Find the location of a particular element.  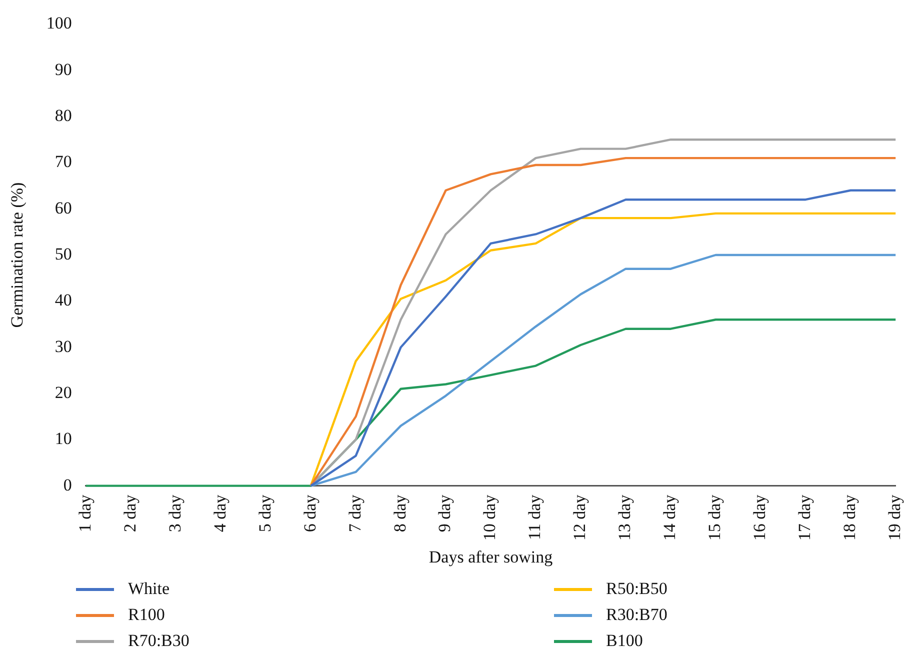

x-tick-label: 8 day is located at coordinates (400, 513).